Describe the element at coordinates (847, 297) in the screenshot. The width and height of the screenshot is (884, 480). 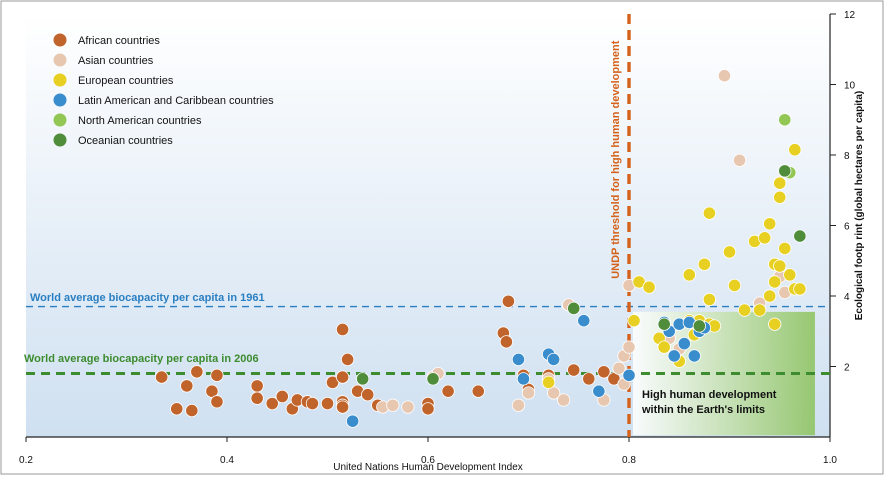
I see `y-tick-label: 4` at that location.